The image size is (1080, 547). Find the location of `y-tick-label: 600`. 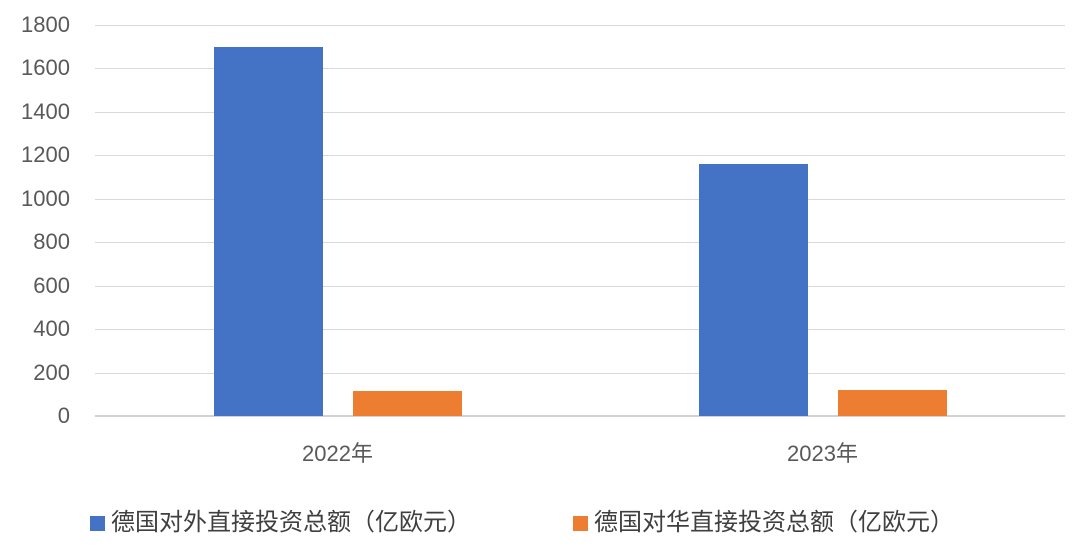

y-tick-label: 600 is located at coordinates (51, 285).